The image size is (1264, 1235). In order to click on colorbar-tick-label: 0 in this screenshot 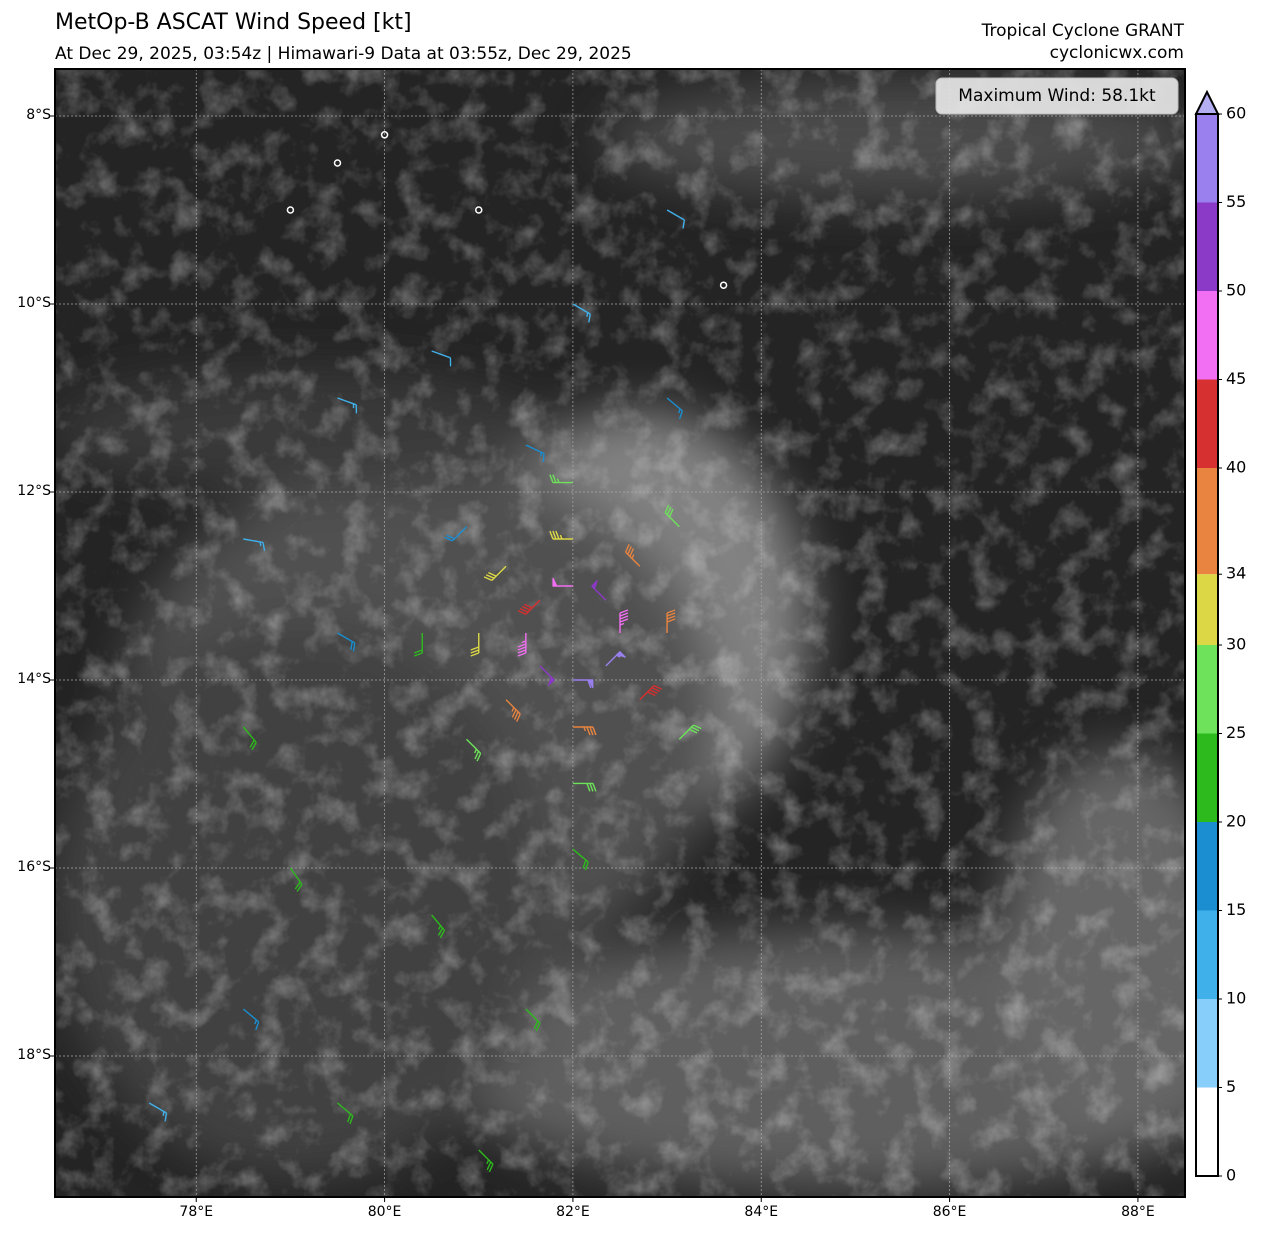, I will do `click(1231, 1175)`.